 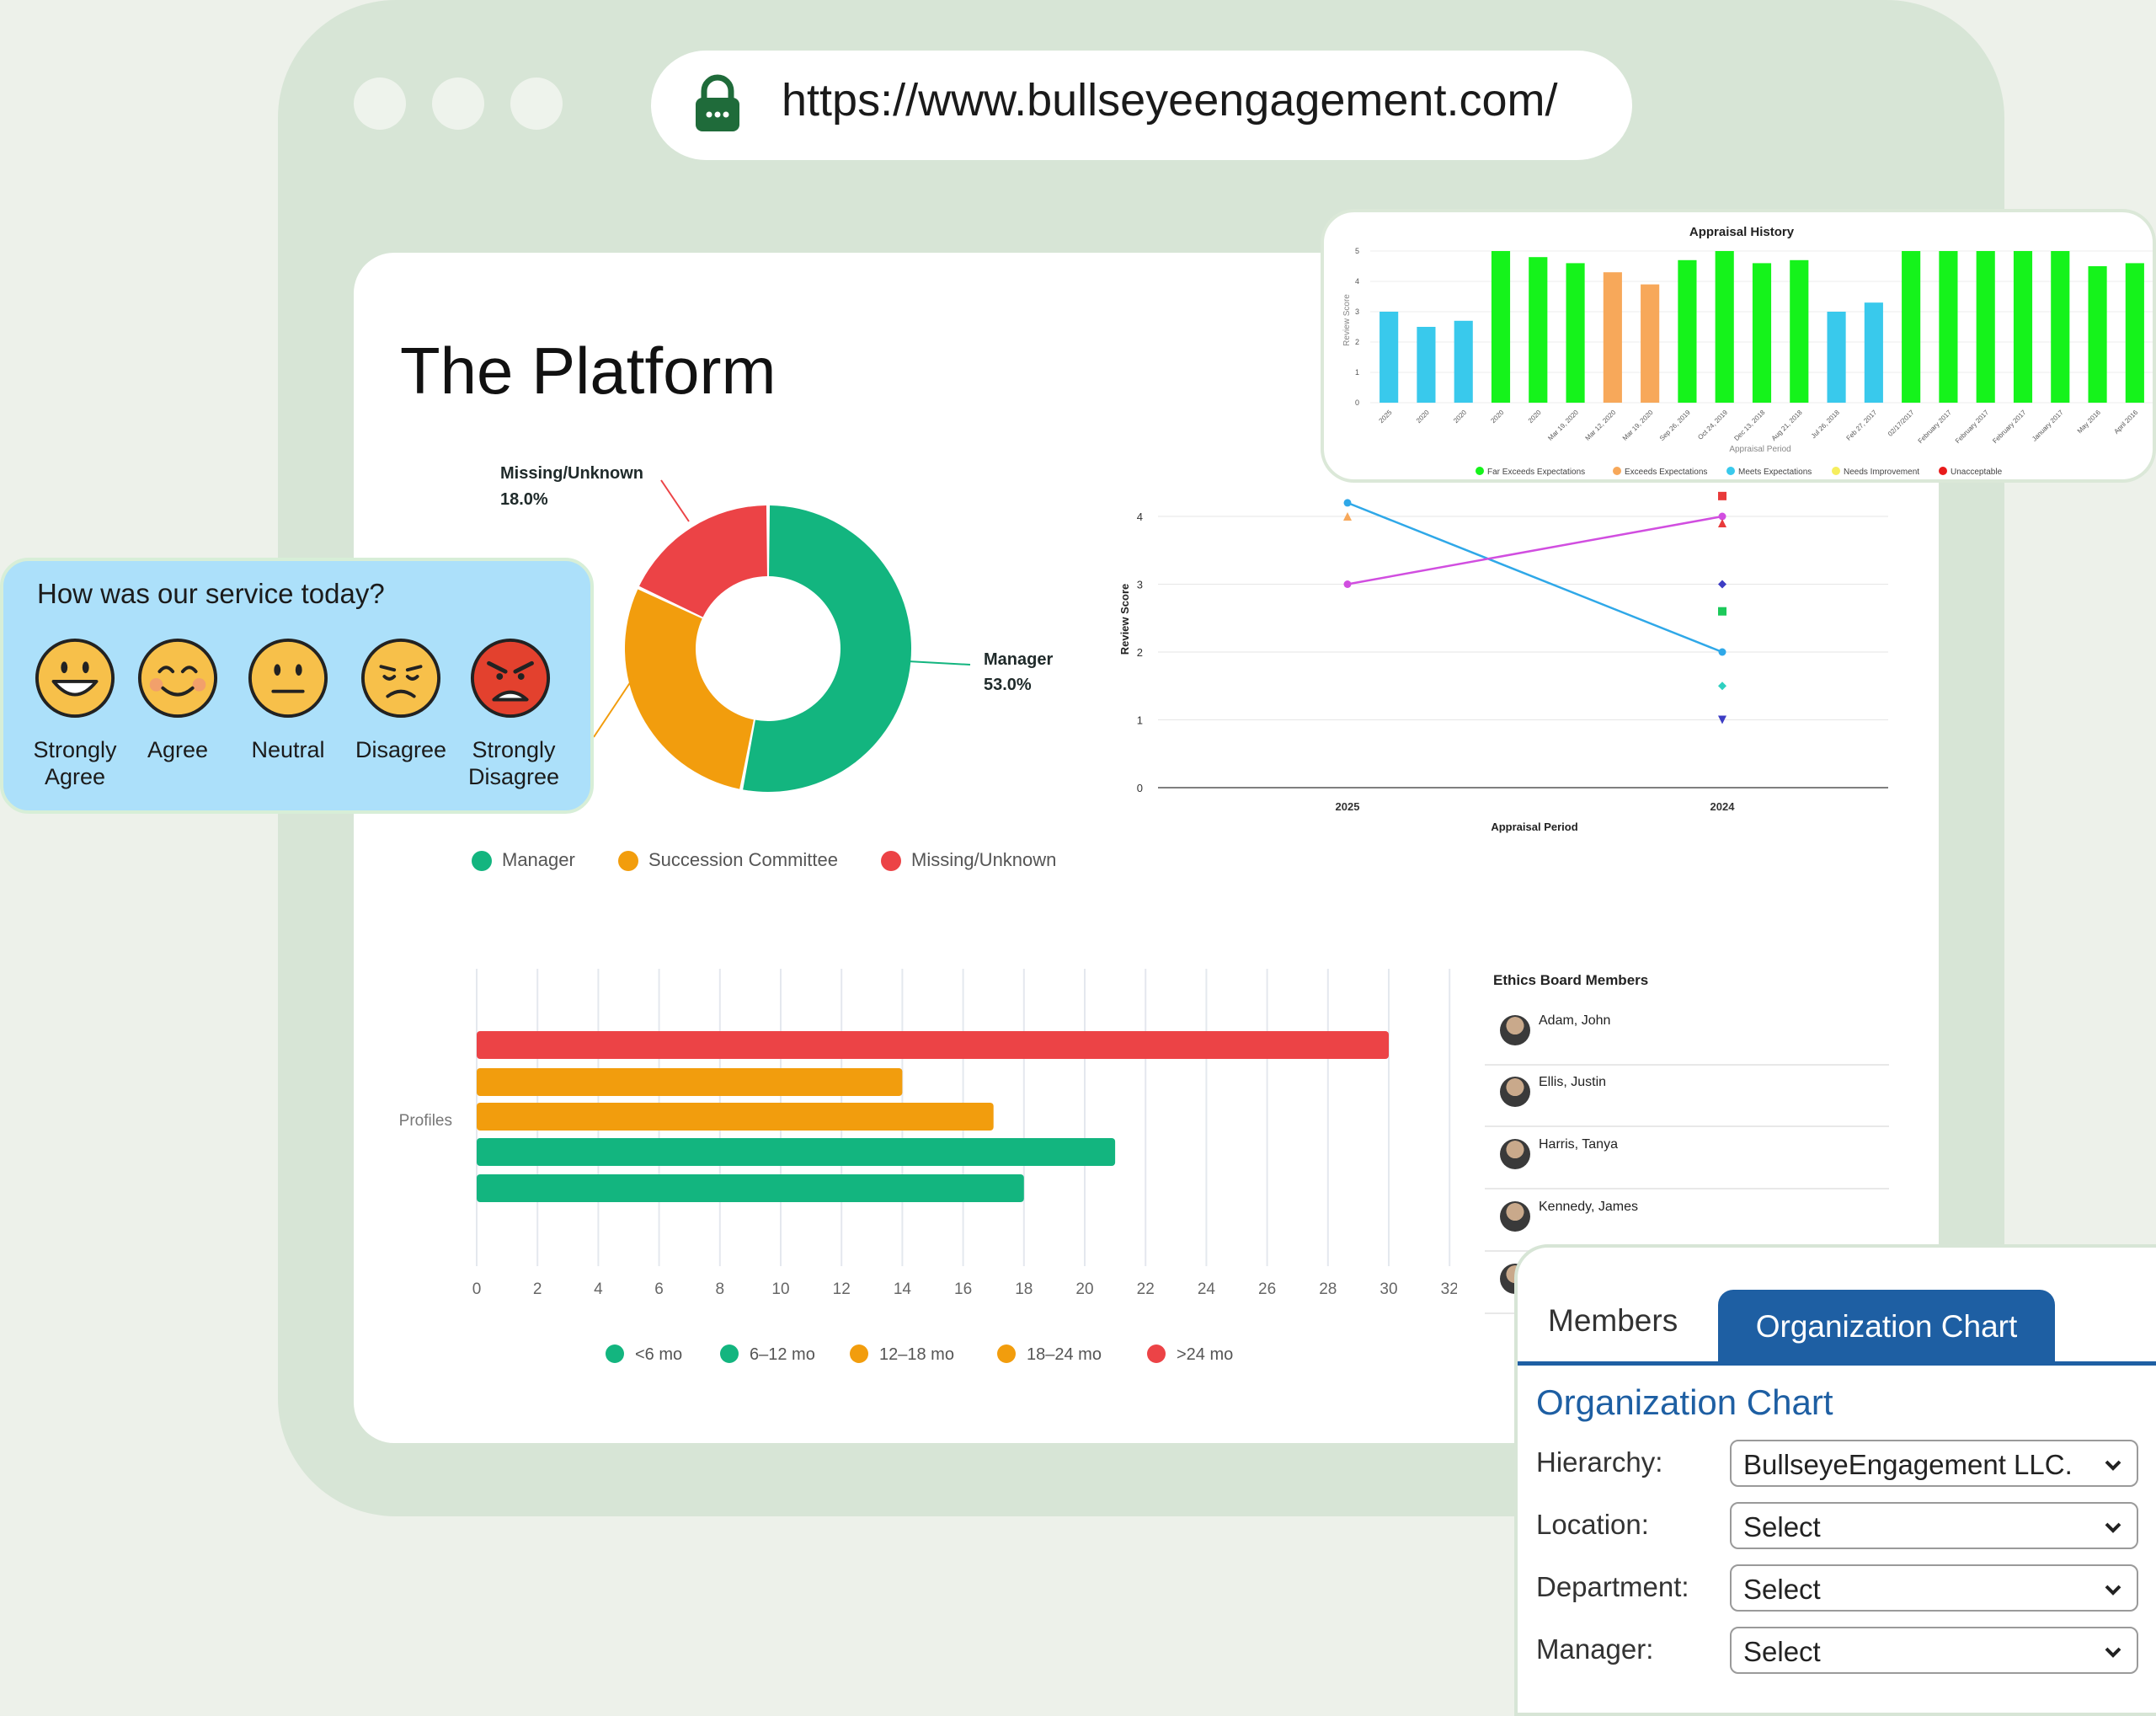 I want to click on x-tick-label: 12, so click(x=842, y=1289).